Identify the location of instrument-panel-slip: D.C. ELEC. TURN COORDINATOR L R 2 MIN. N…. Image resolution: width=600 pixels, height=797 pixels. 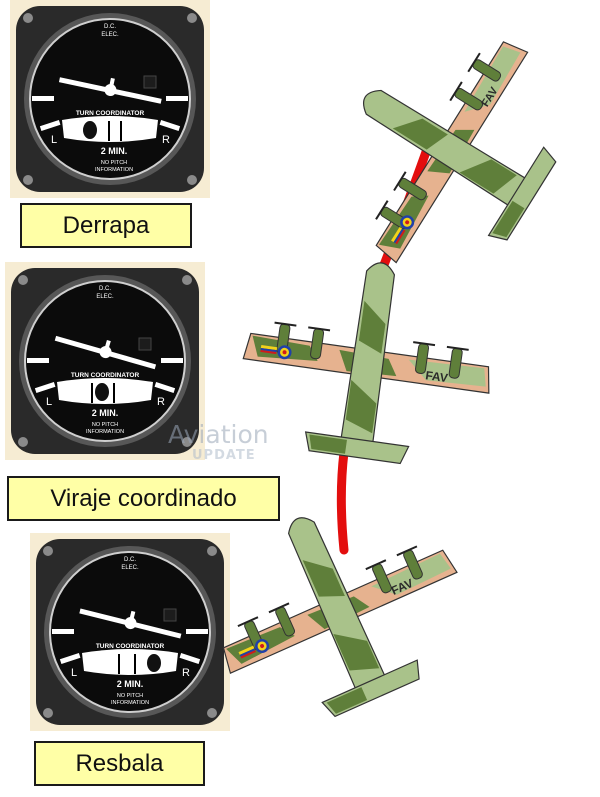
(130, 632).